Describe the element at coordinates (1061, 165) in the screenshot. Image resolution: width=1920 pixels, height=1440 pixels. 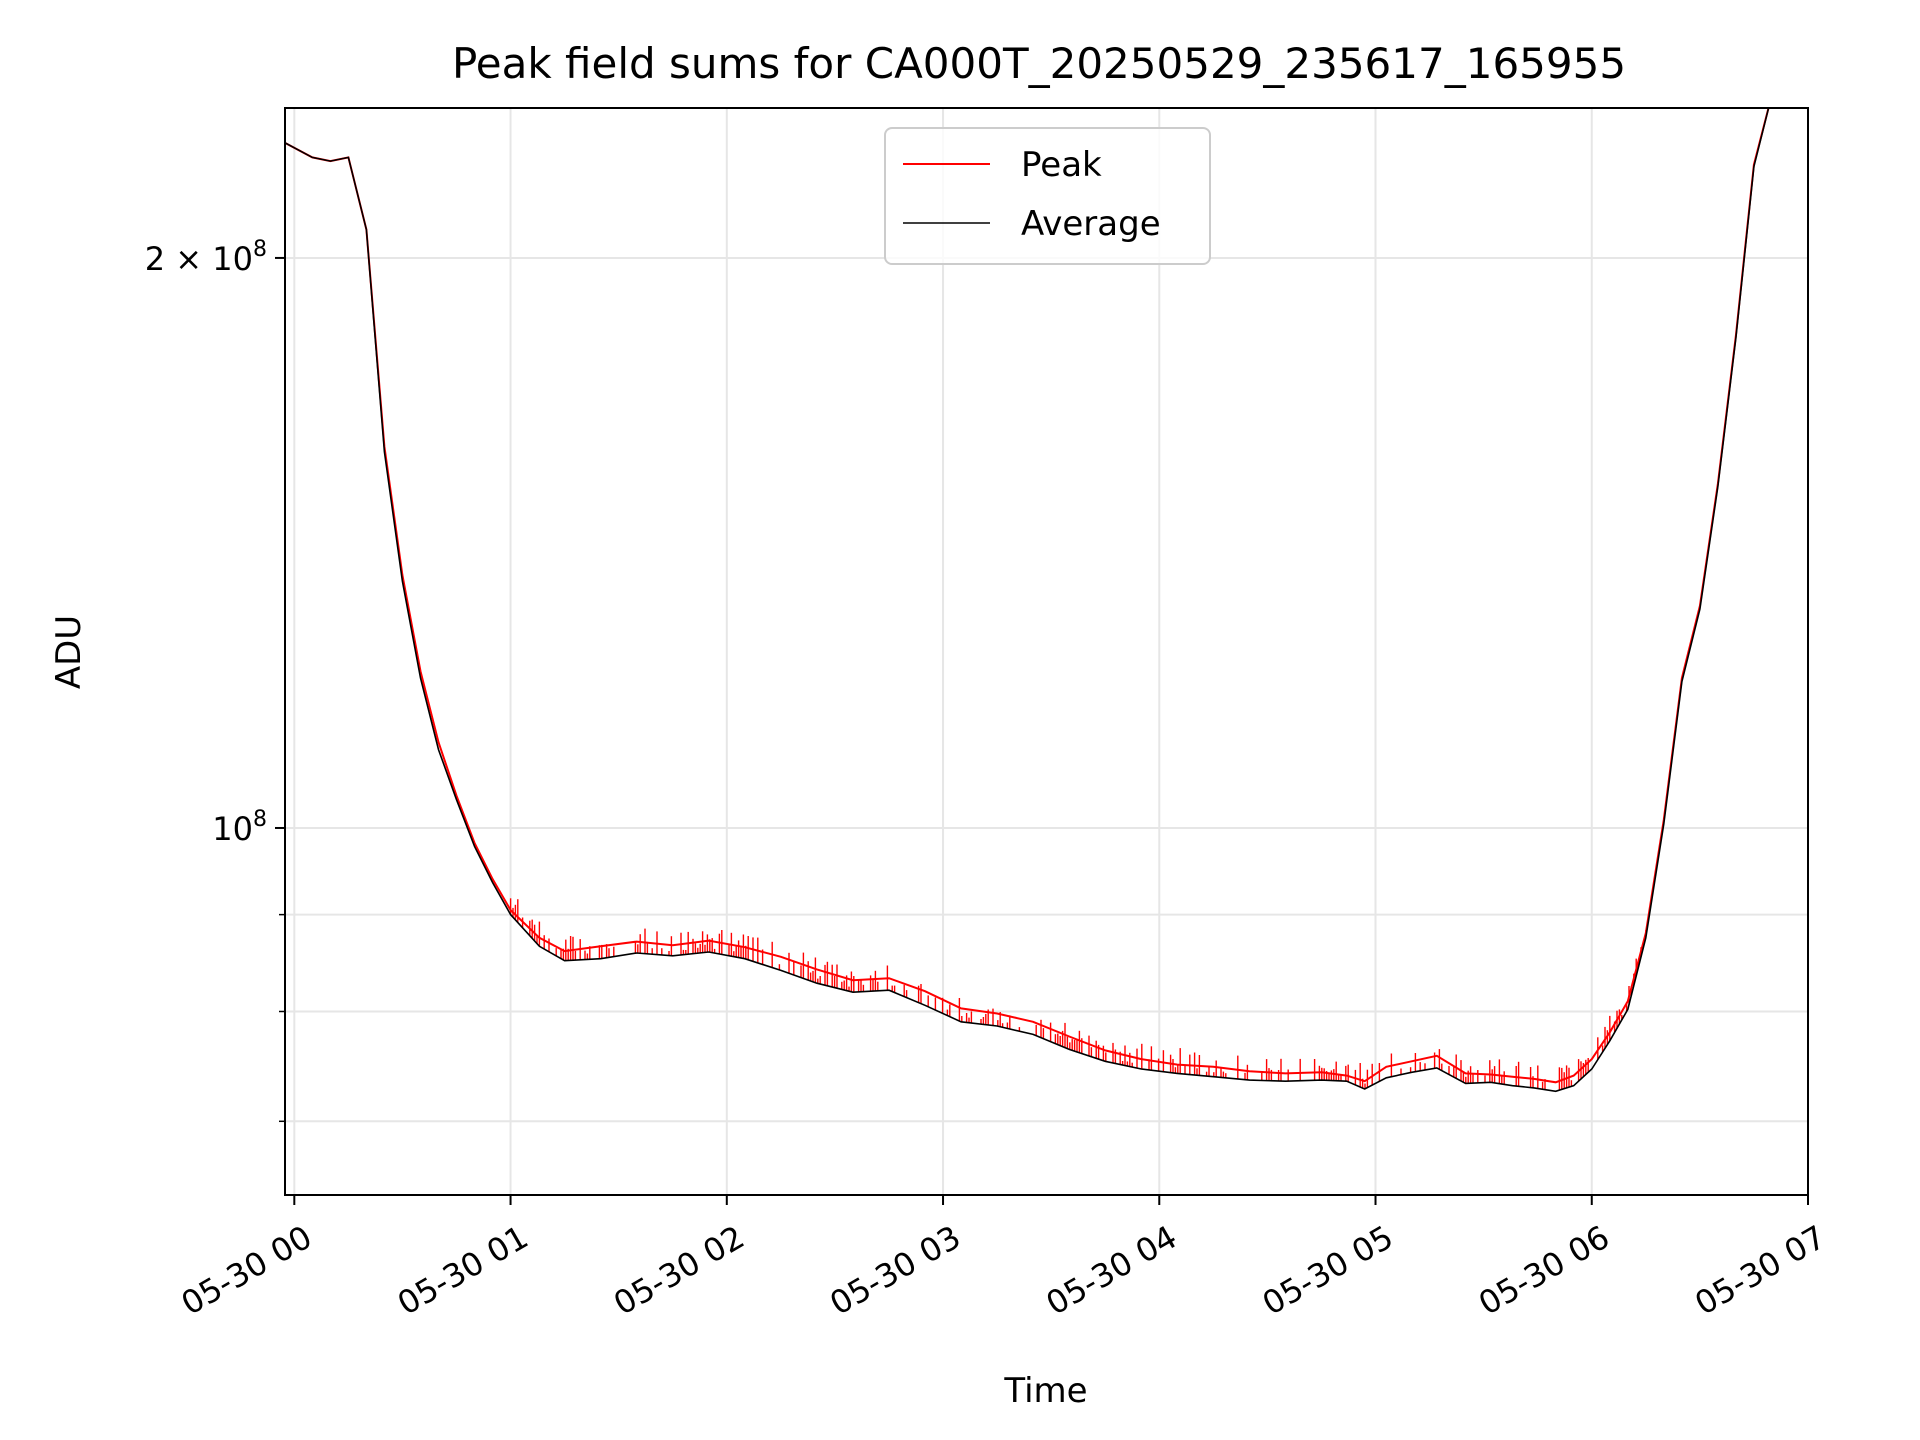
I see `legend-label-peak: Peak` at that location.